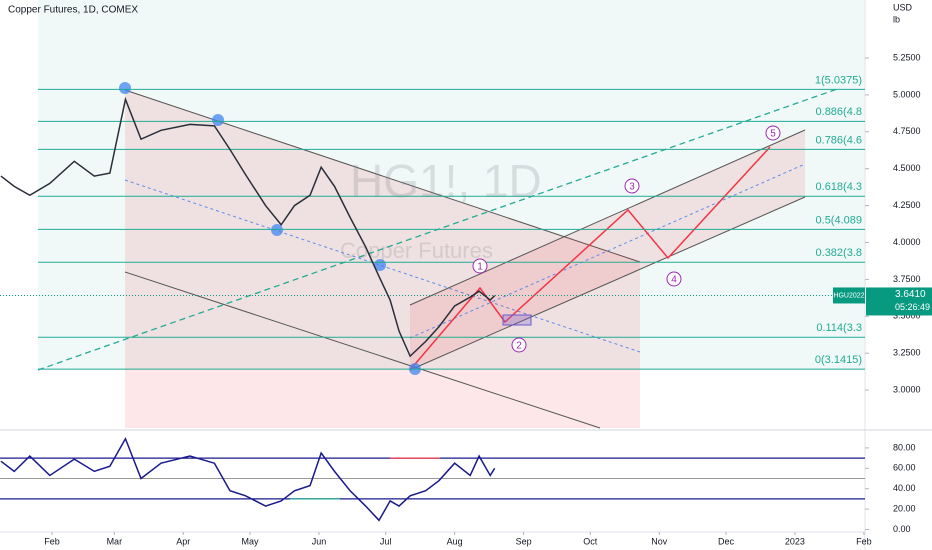  What do you see at coordinates (73, 10) in the screenshot?
I see `chart-title: Copper Futures, 1D, COMEX` at bounding box center [73, 10].